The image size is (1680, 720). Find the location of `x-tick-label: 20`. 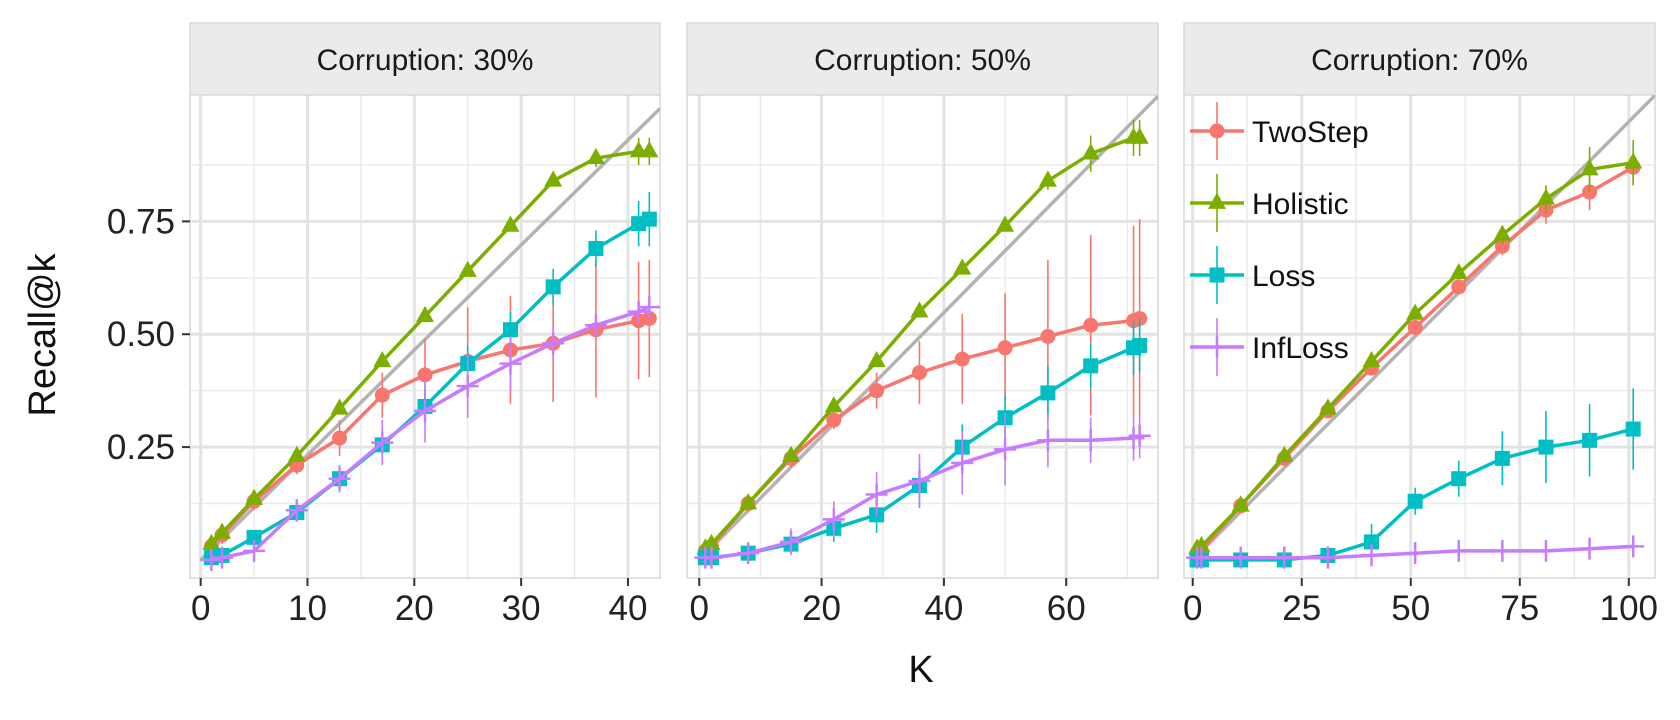

x-tick-label: 20 is located at coordinates (414, 608).